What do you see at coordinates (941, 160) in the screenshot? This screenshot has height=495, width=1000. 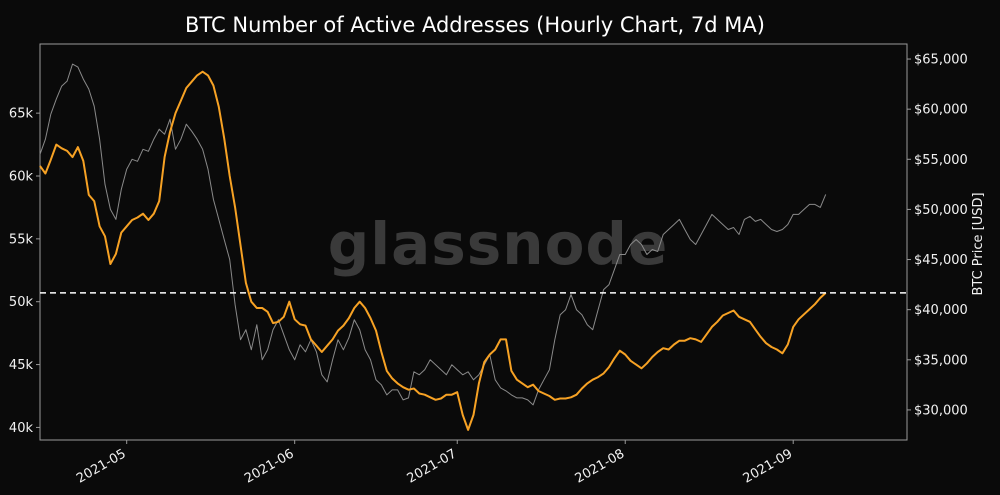 I see `right-tick-label: $55,000` at bounding box center [941, 160].